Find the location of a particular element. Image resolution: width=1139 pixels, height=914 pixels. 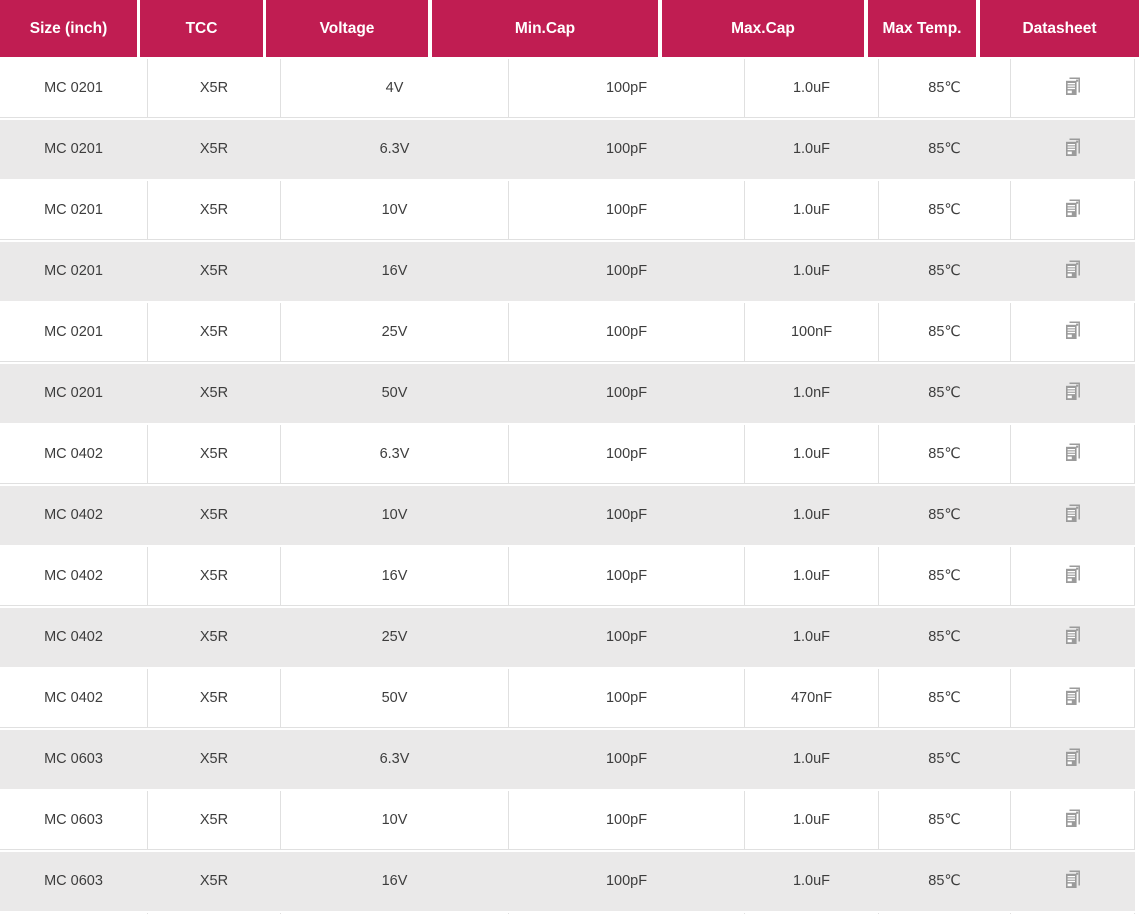

table-row: MC 0201 X5R 6.3V 100pF 1.0uF 85℃ is located at coordinates (567, 149).